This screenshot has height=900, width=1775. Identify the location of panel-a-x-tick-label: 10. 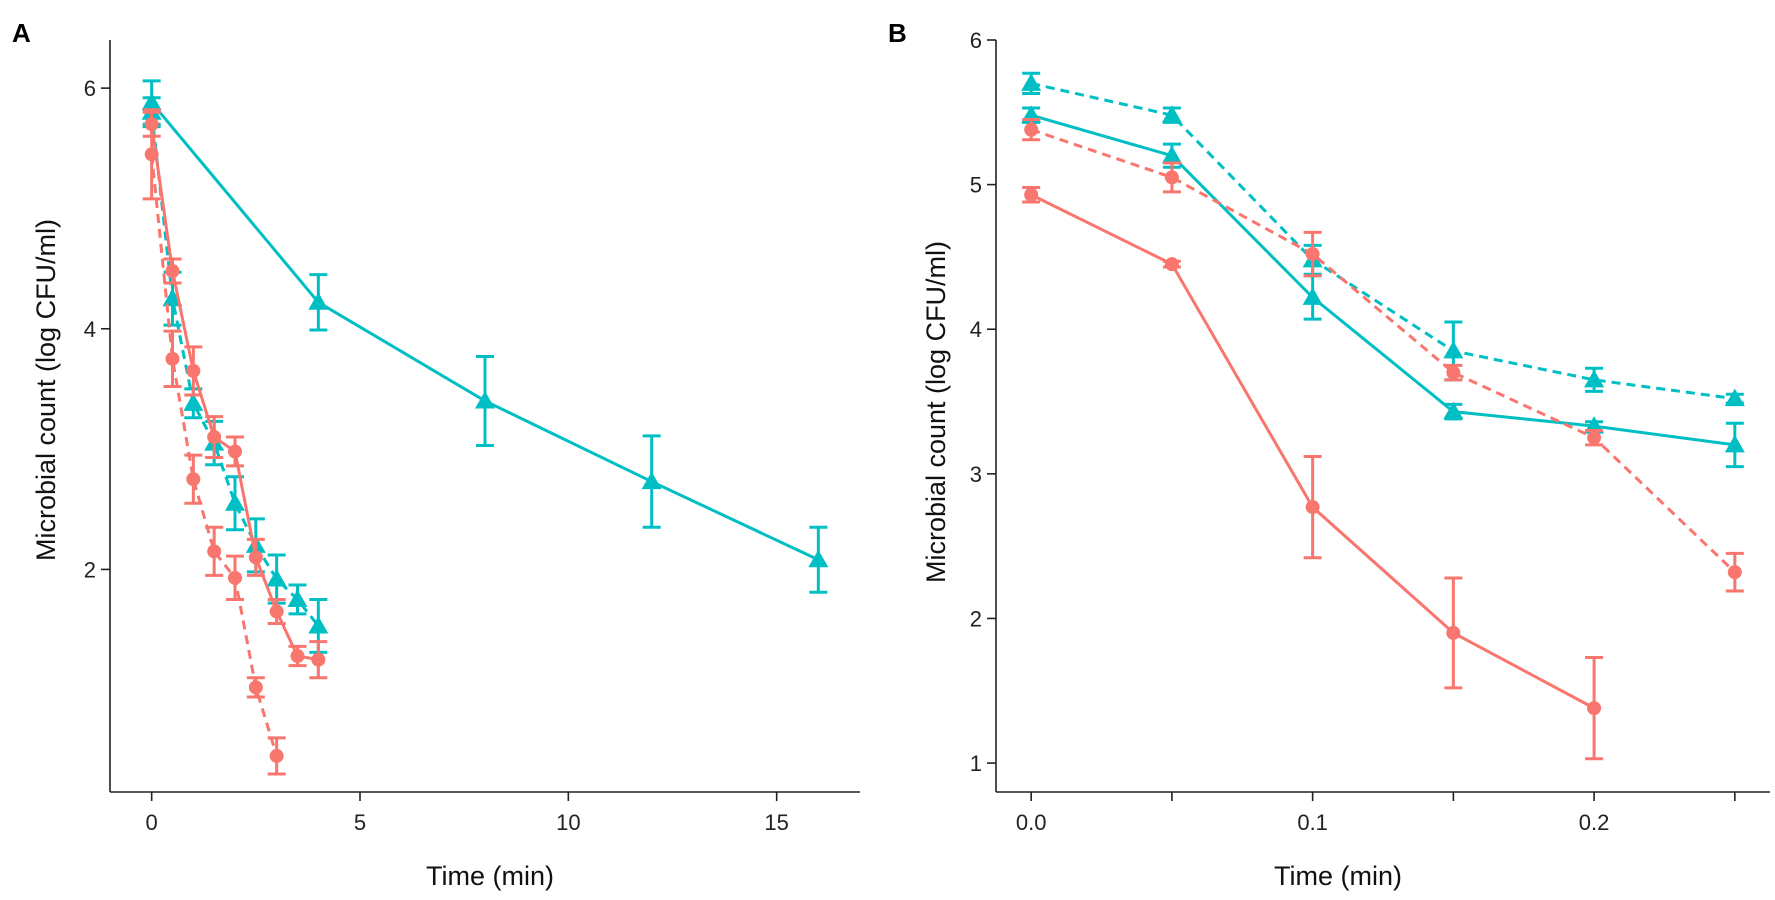
(568, 822).